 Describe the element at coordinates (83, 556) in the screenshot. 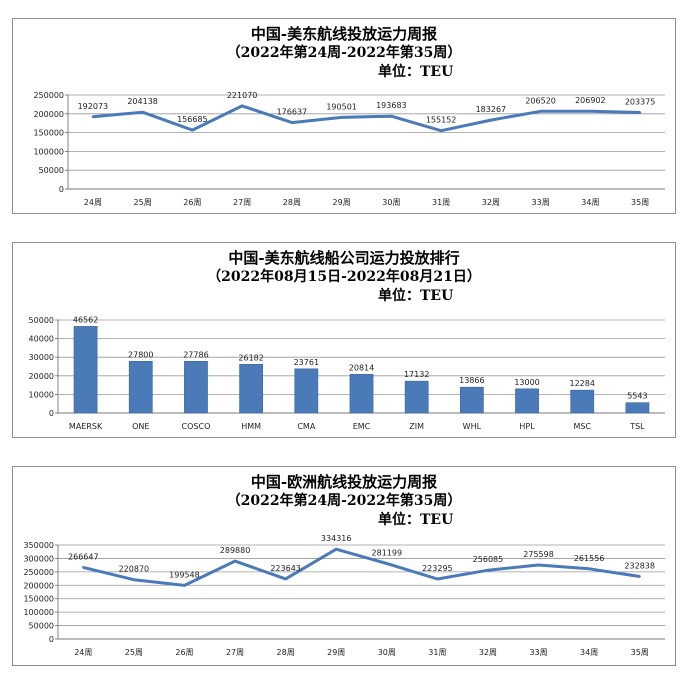

I see `data-label: 266647` at that location.